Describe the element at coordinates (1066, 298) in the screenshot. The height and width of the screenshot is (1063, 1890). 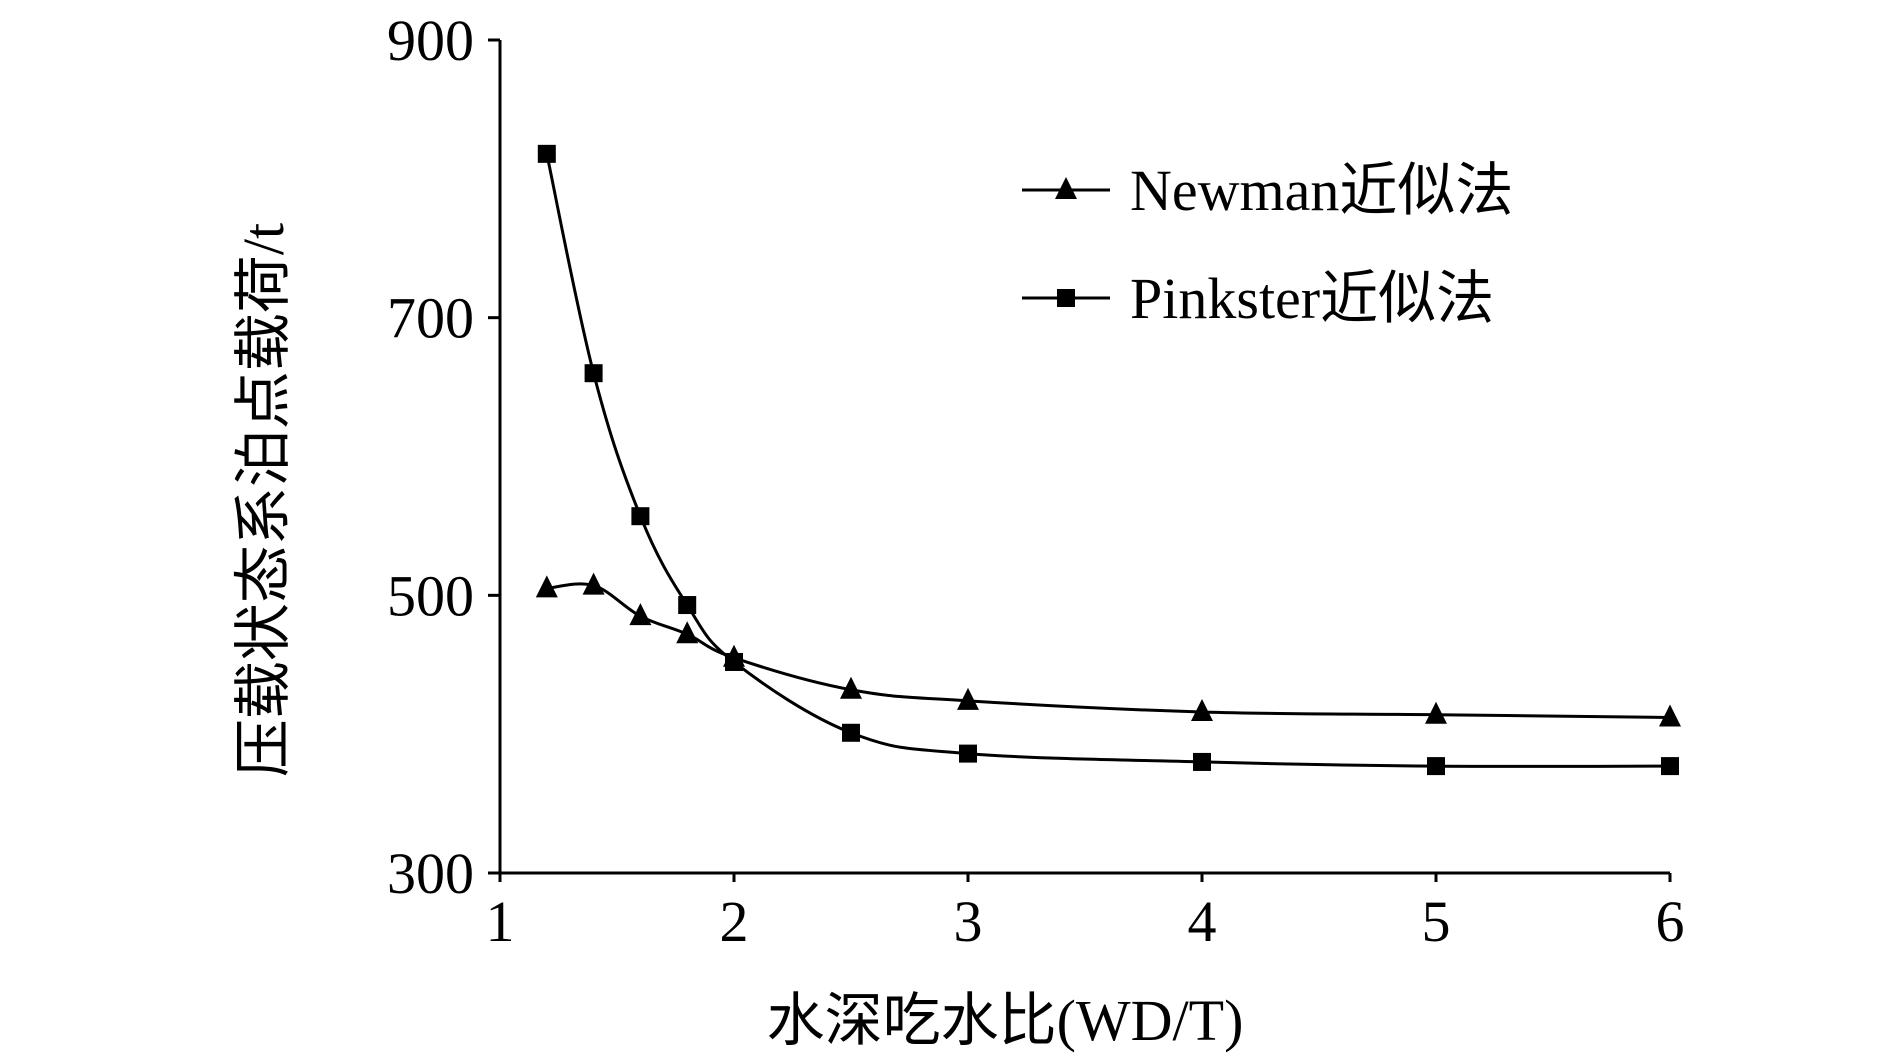
I see `legend-marker-square` at that location.